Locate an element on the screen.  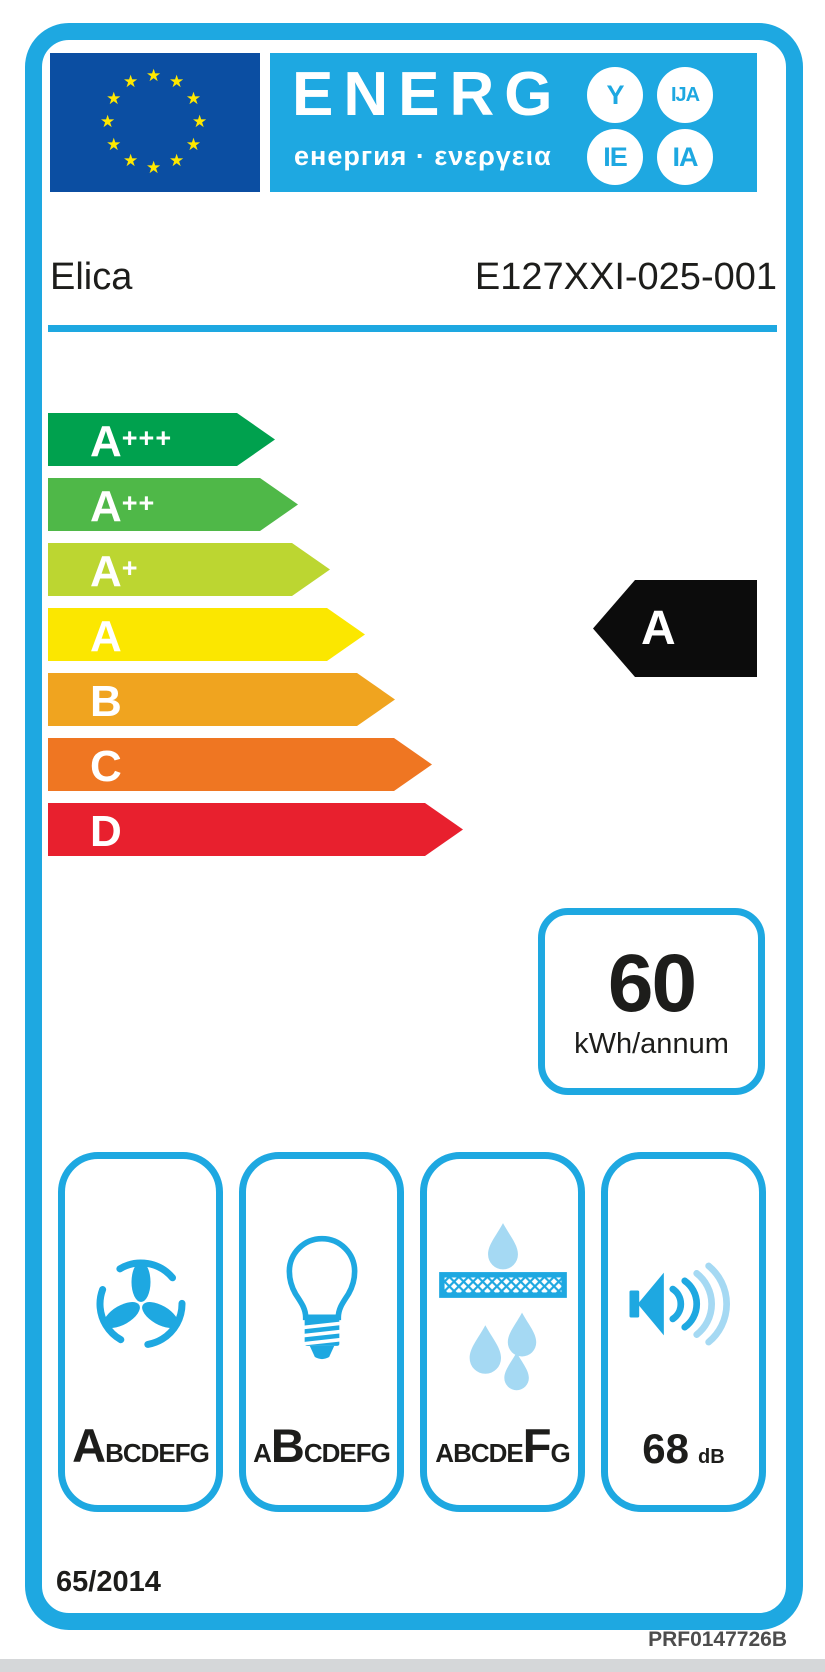
grease-filtering-grades: ABCDE F G is located at coordinates (502, 1445).